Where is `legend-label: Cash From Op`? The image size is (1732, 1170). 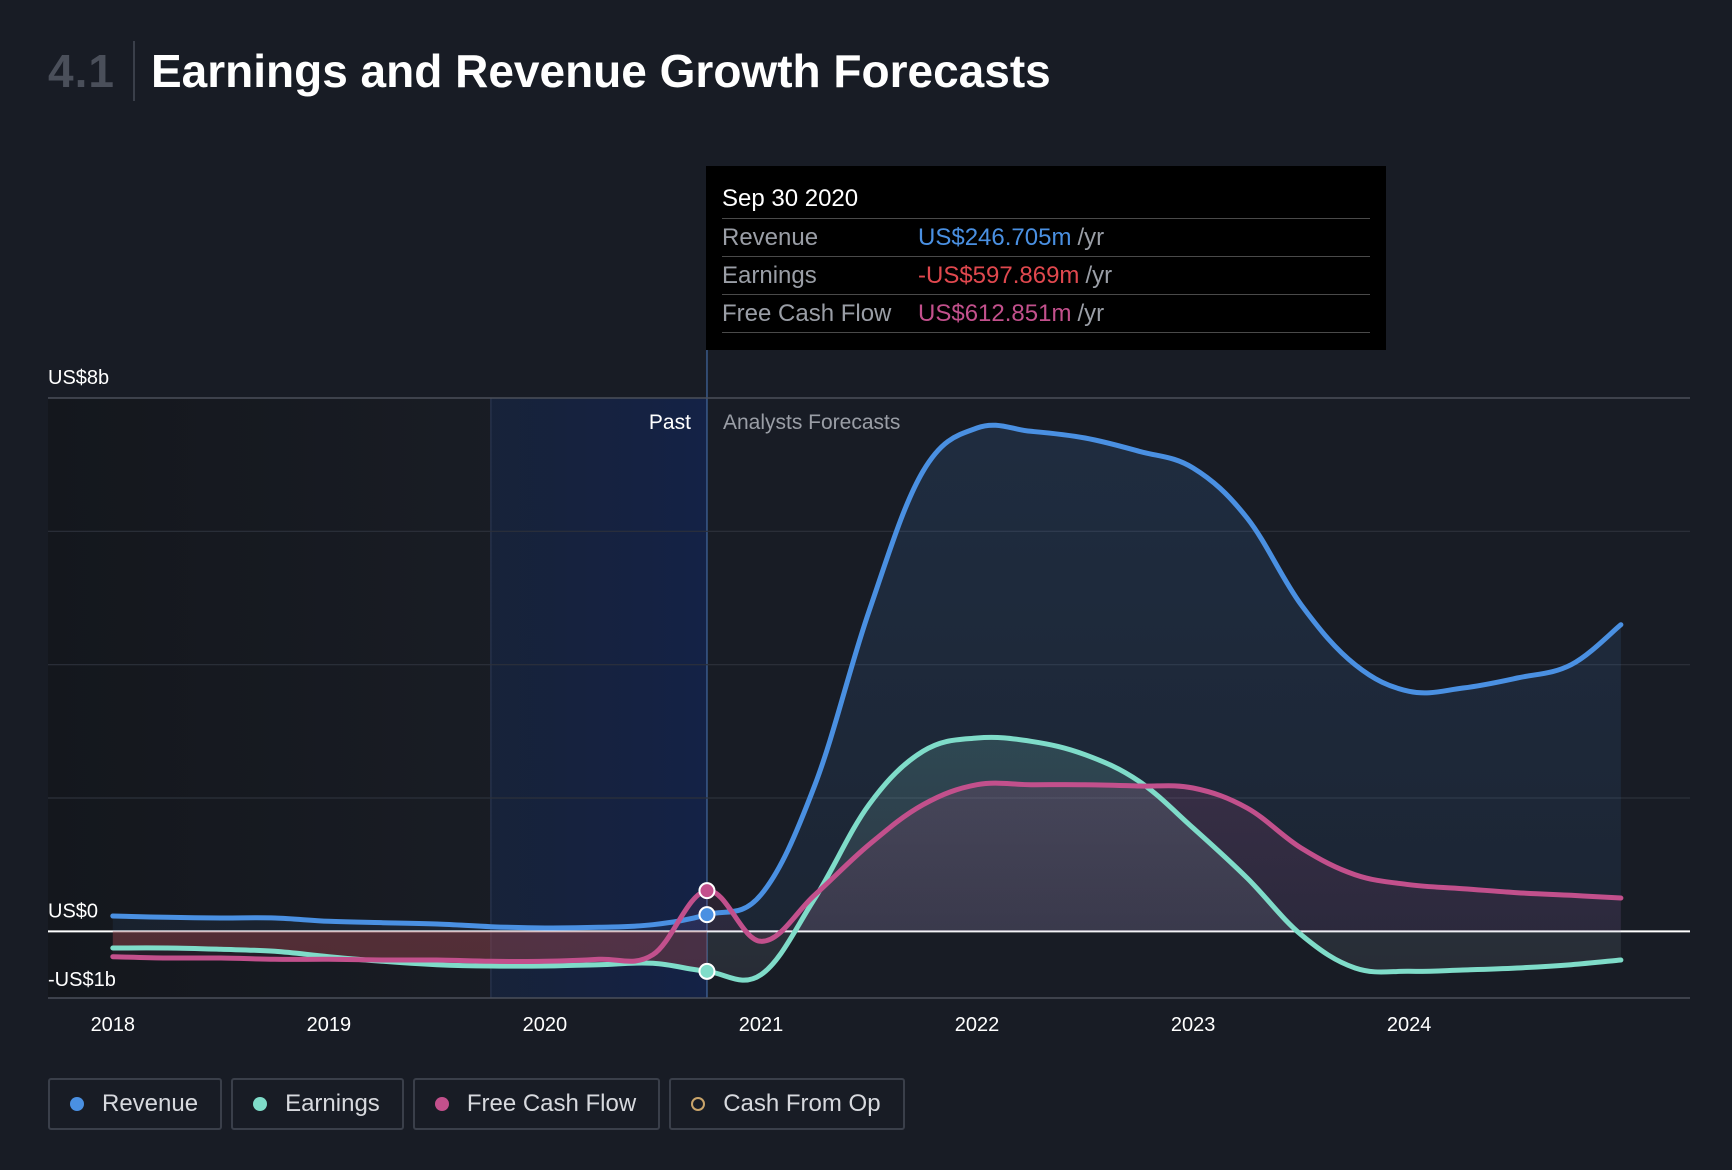
legend-label: Cash From Op is located at coordinates (802, 1103).